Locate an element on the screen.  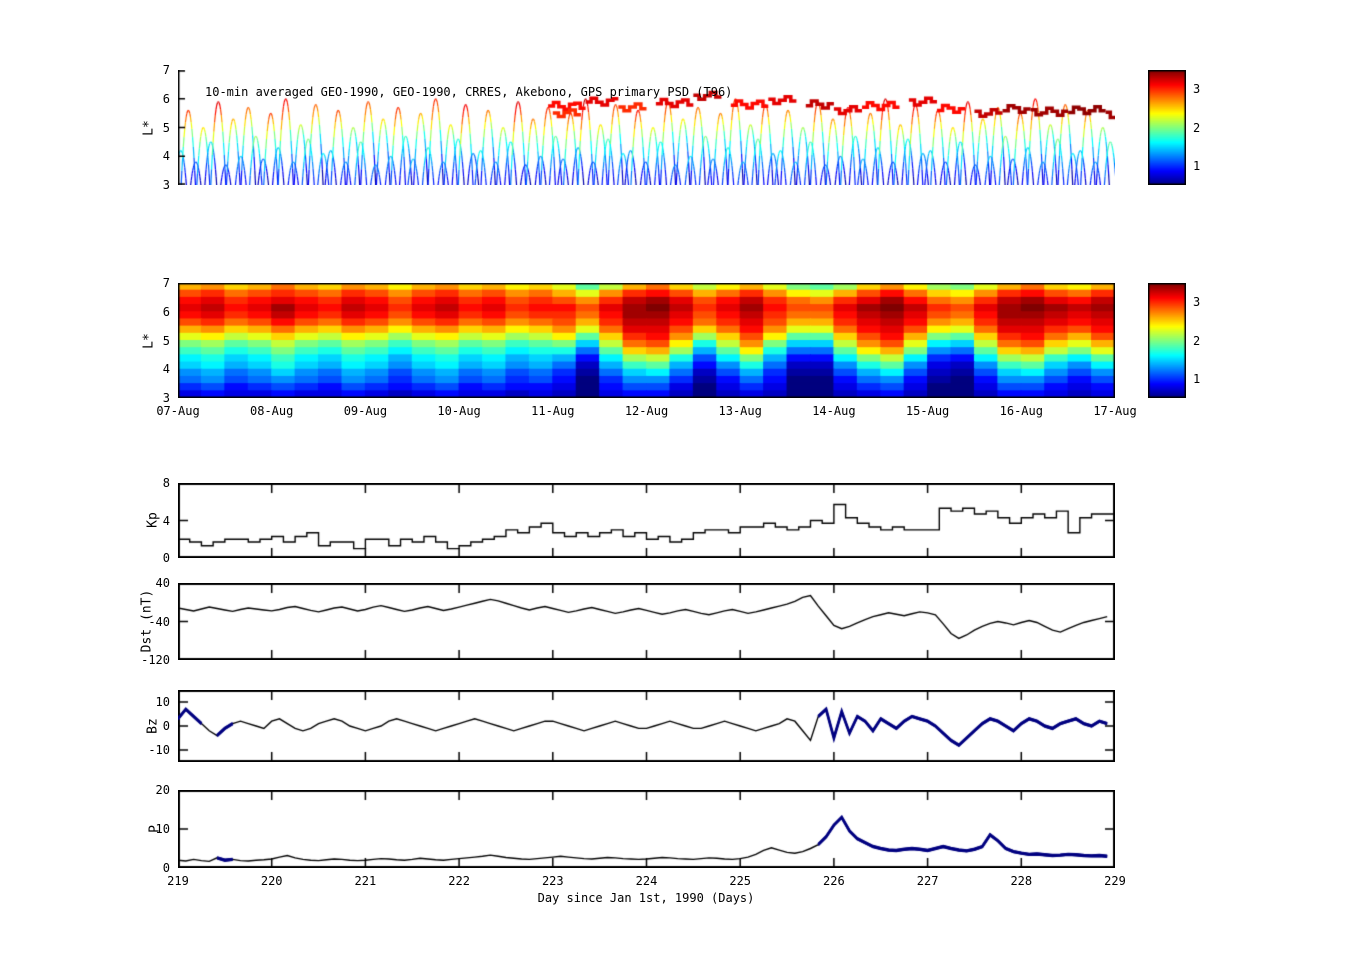
dst-ylabel: Dst (nT) is located at coordinates (147, 621).